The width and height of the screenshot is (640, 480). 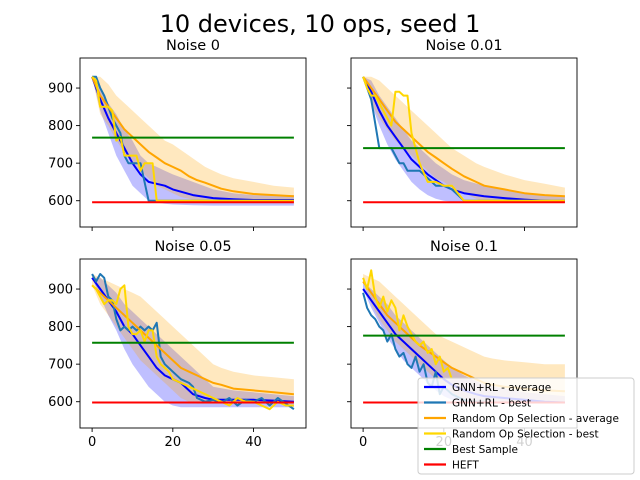 What do you see at coordinates (193, 46) in the screenshot?
I see `subplot-title: Noise 0` at bounding box center [193, 46].